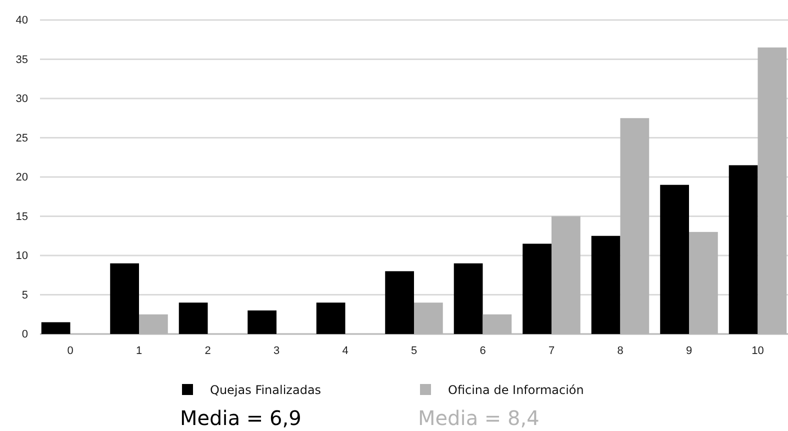 This screenshot has height=431, width=788. What do you see at coordinates (620, 350) in the screenshot?
I see `x-tick-label: 8` at bounding box center [620, 350].